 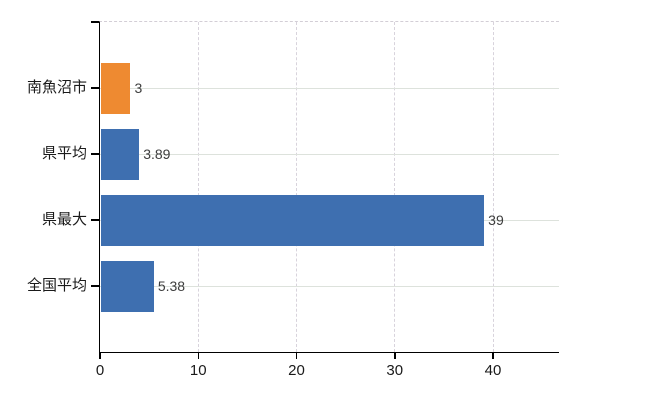 I want to click on y-axis-label: 県平均, so click(x=64, y=153).